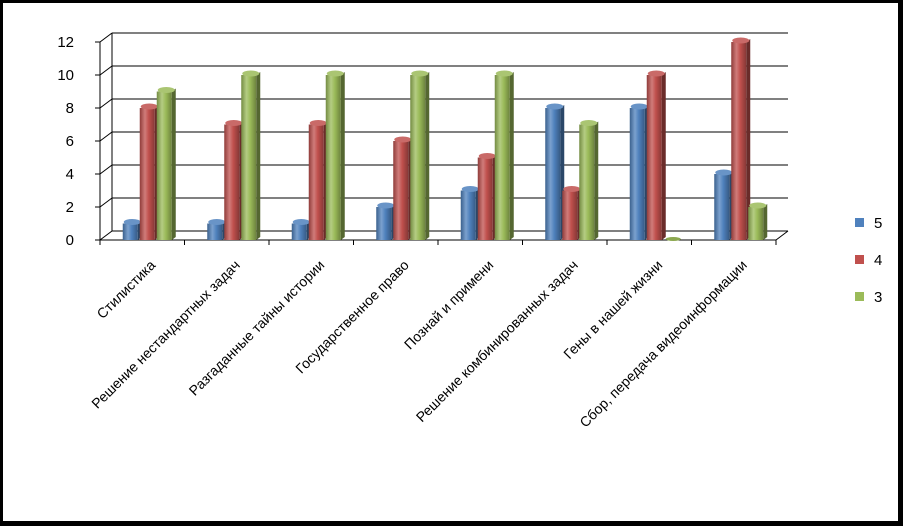  What do you see at coordinates (449, 305) in the screenshot?
I see `x-tick-label: Познай и примени` at bounding box center [449, 305].